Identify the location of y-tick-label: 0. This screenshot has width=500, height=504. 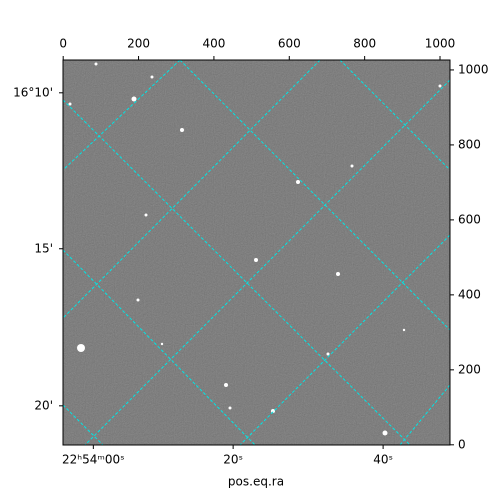
(462, 444).